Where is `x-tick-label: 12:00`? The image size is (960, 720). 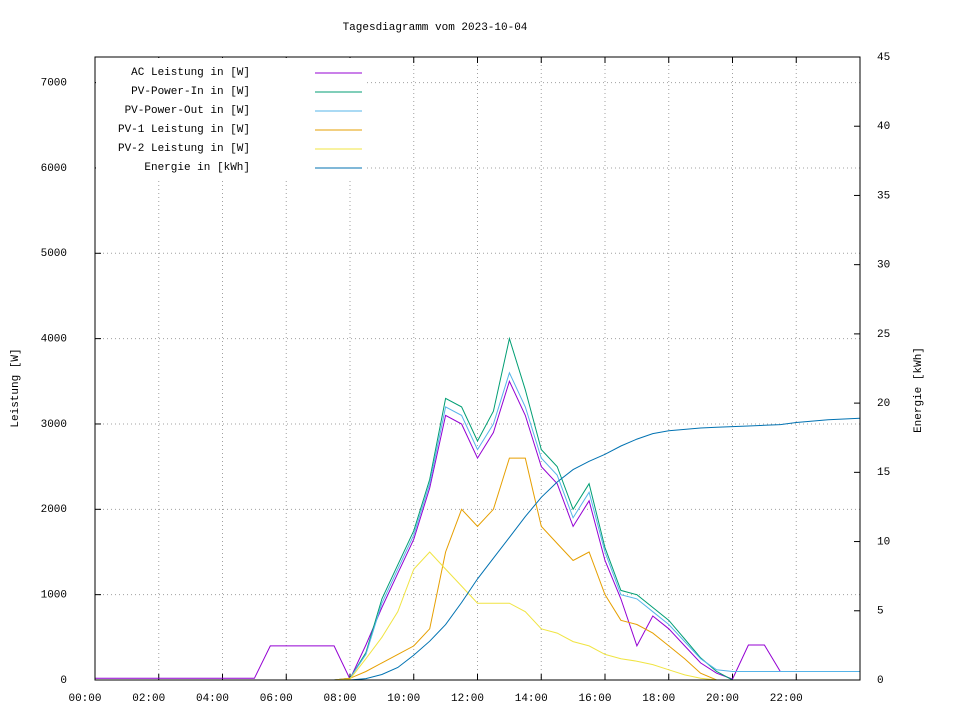
x-tick-label: 12:00 is located at coordinates (467, 699).